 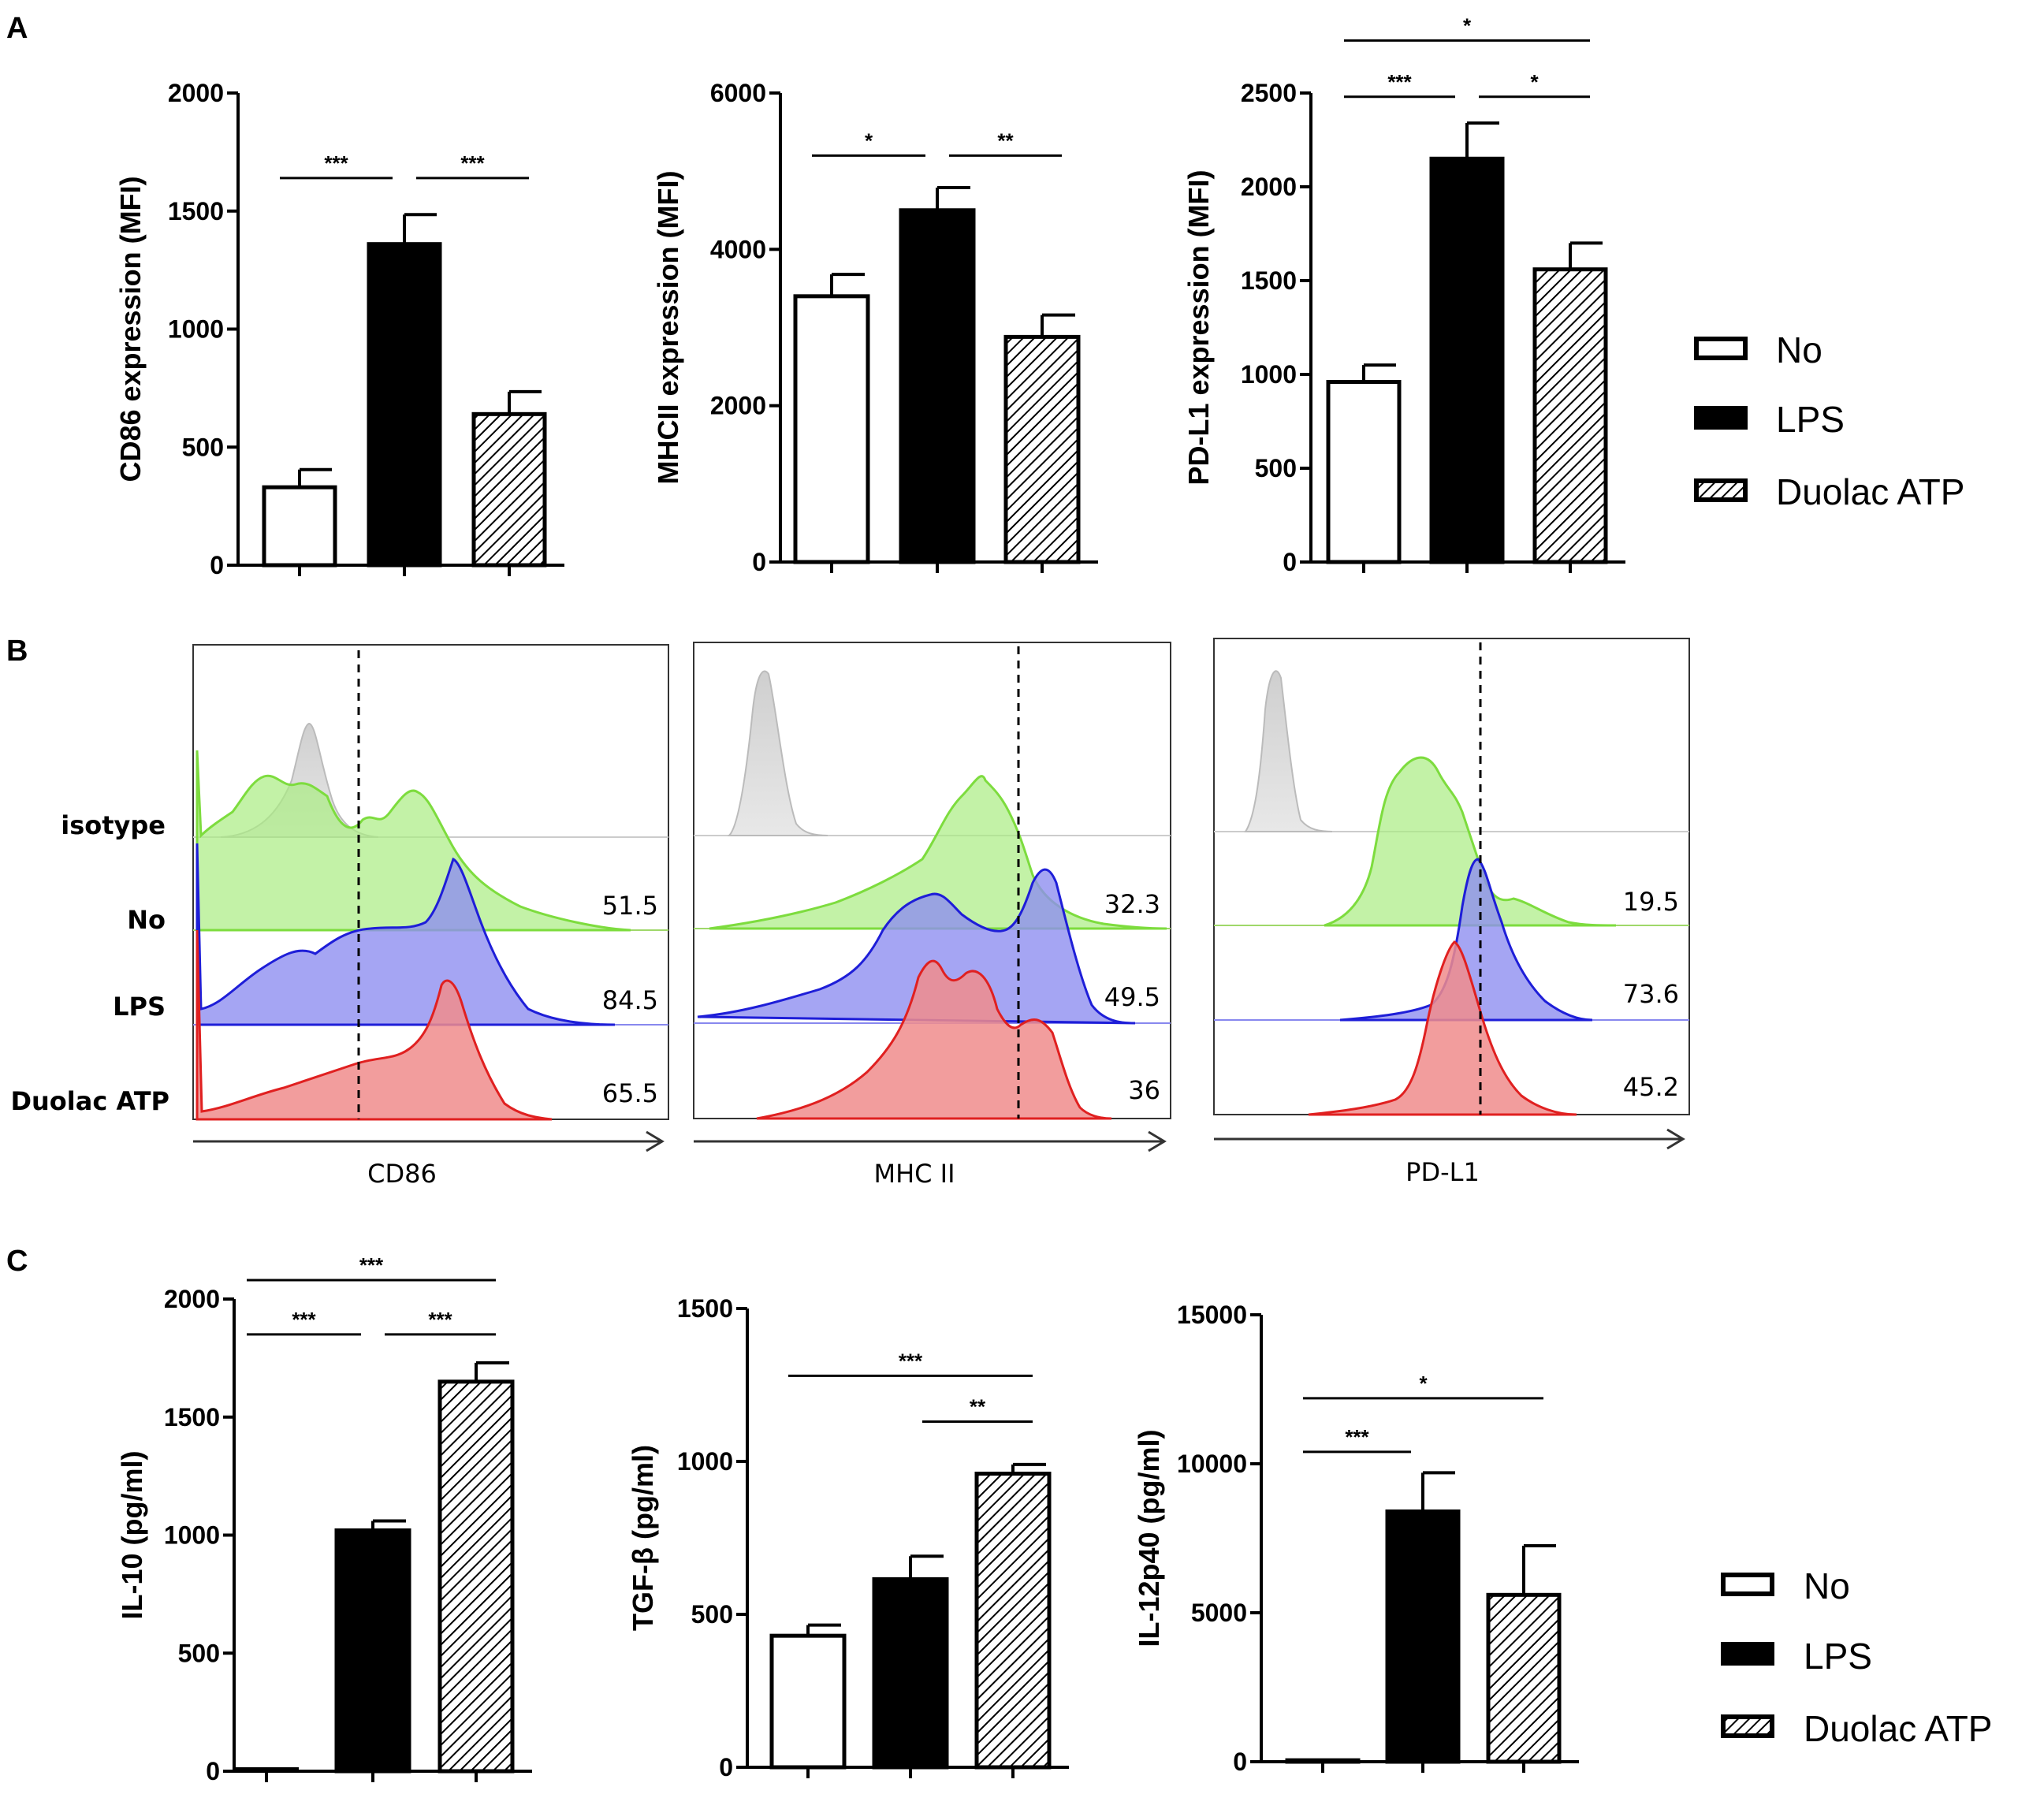 What do you see at coordinates (1144, 1090) in the screenshot?
I see `percentage-duolac-mhcii: 36` at bounding box center [1144, 1090].